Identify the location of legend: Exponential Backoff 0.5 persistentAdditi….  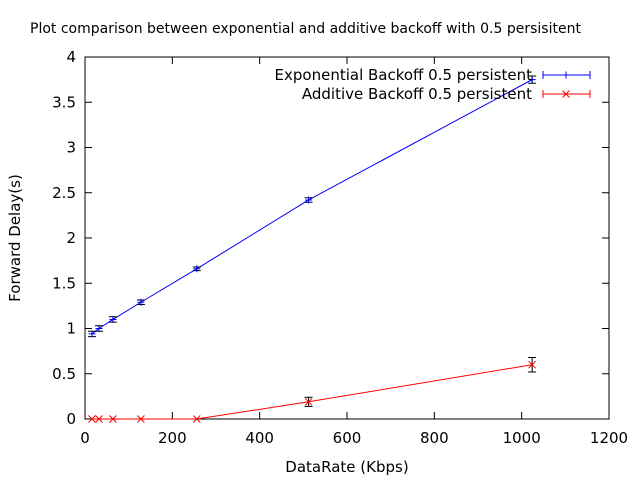
(433, 84).